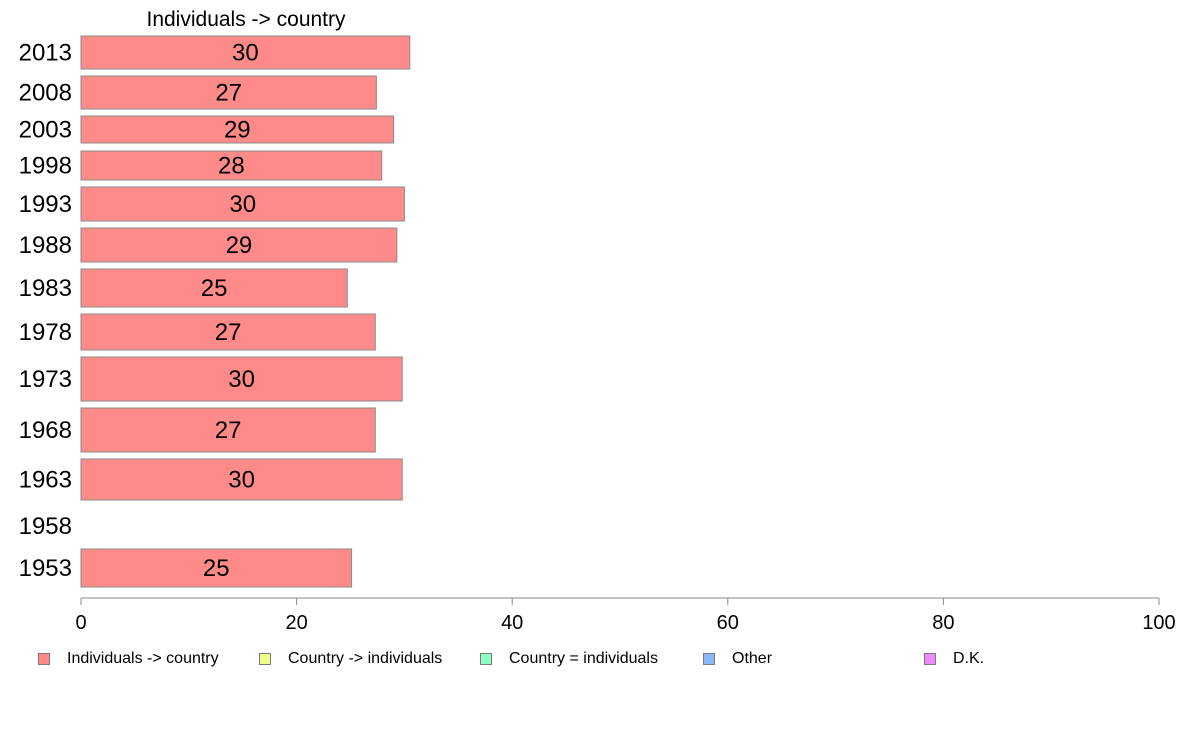 This screenshot has width=1188, height=736. I want to click on y-tick-label: 1968, so click(45, 430).